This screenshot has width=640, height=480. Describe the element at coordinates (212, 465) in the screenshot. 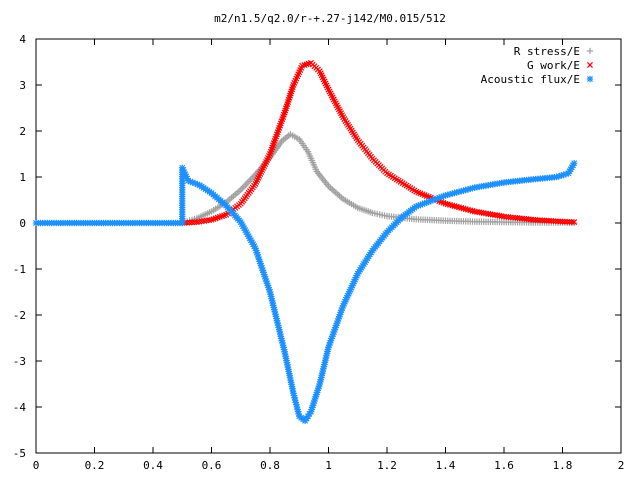

I see `x-tick-label: 0.6` at that location.